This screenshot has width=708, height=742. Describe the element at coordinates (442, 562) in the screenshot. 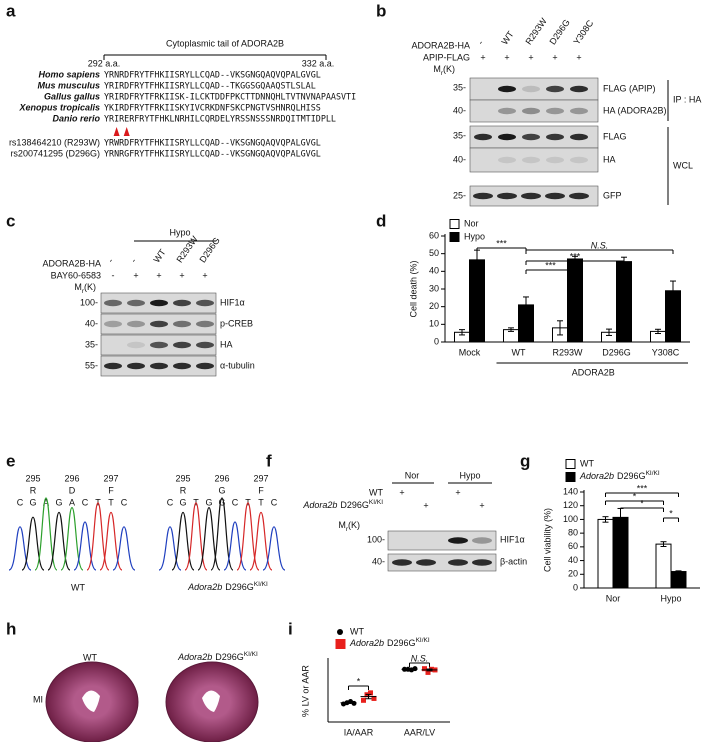

I see `blot` at that location.